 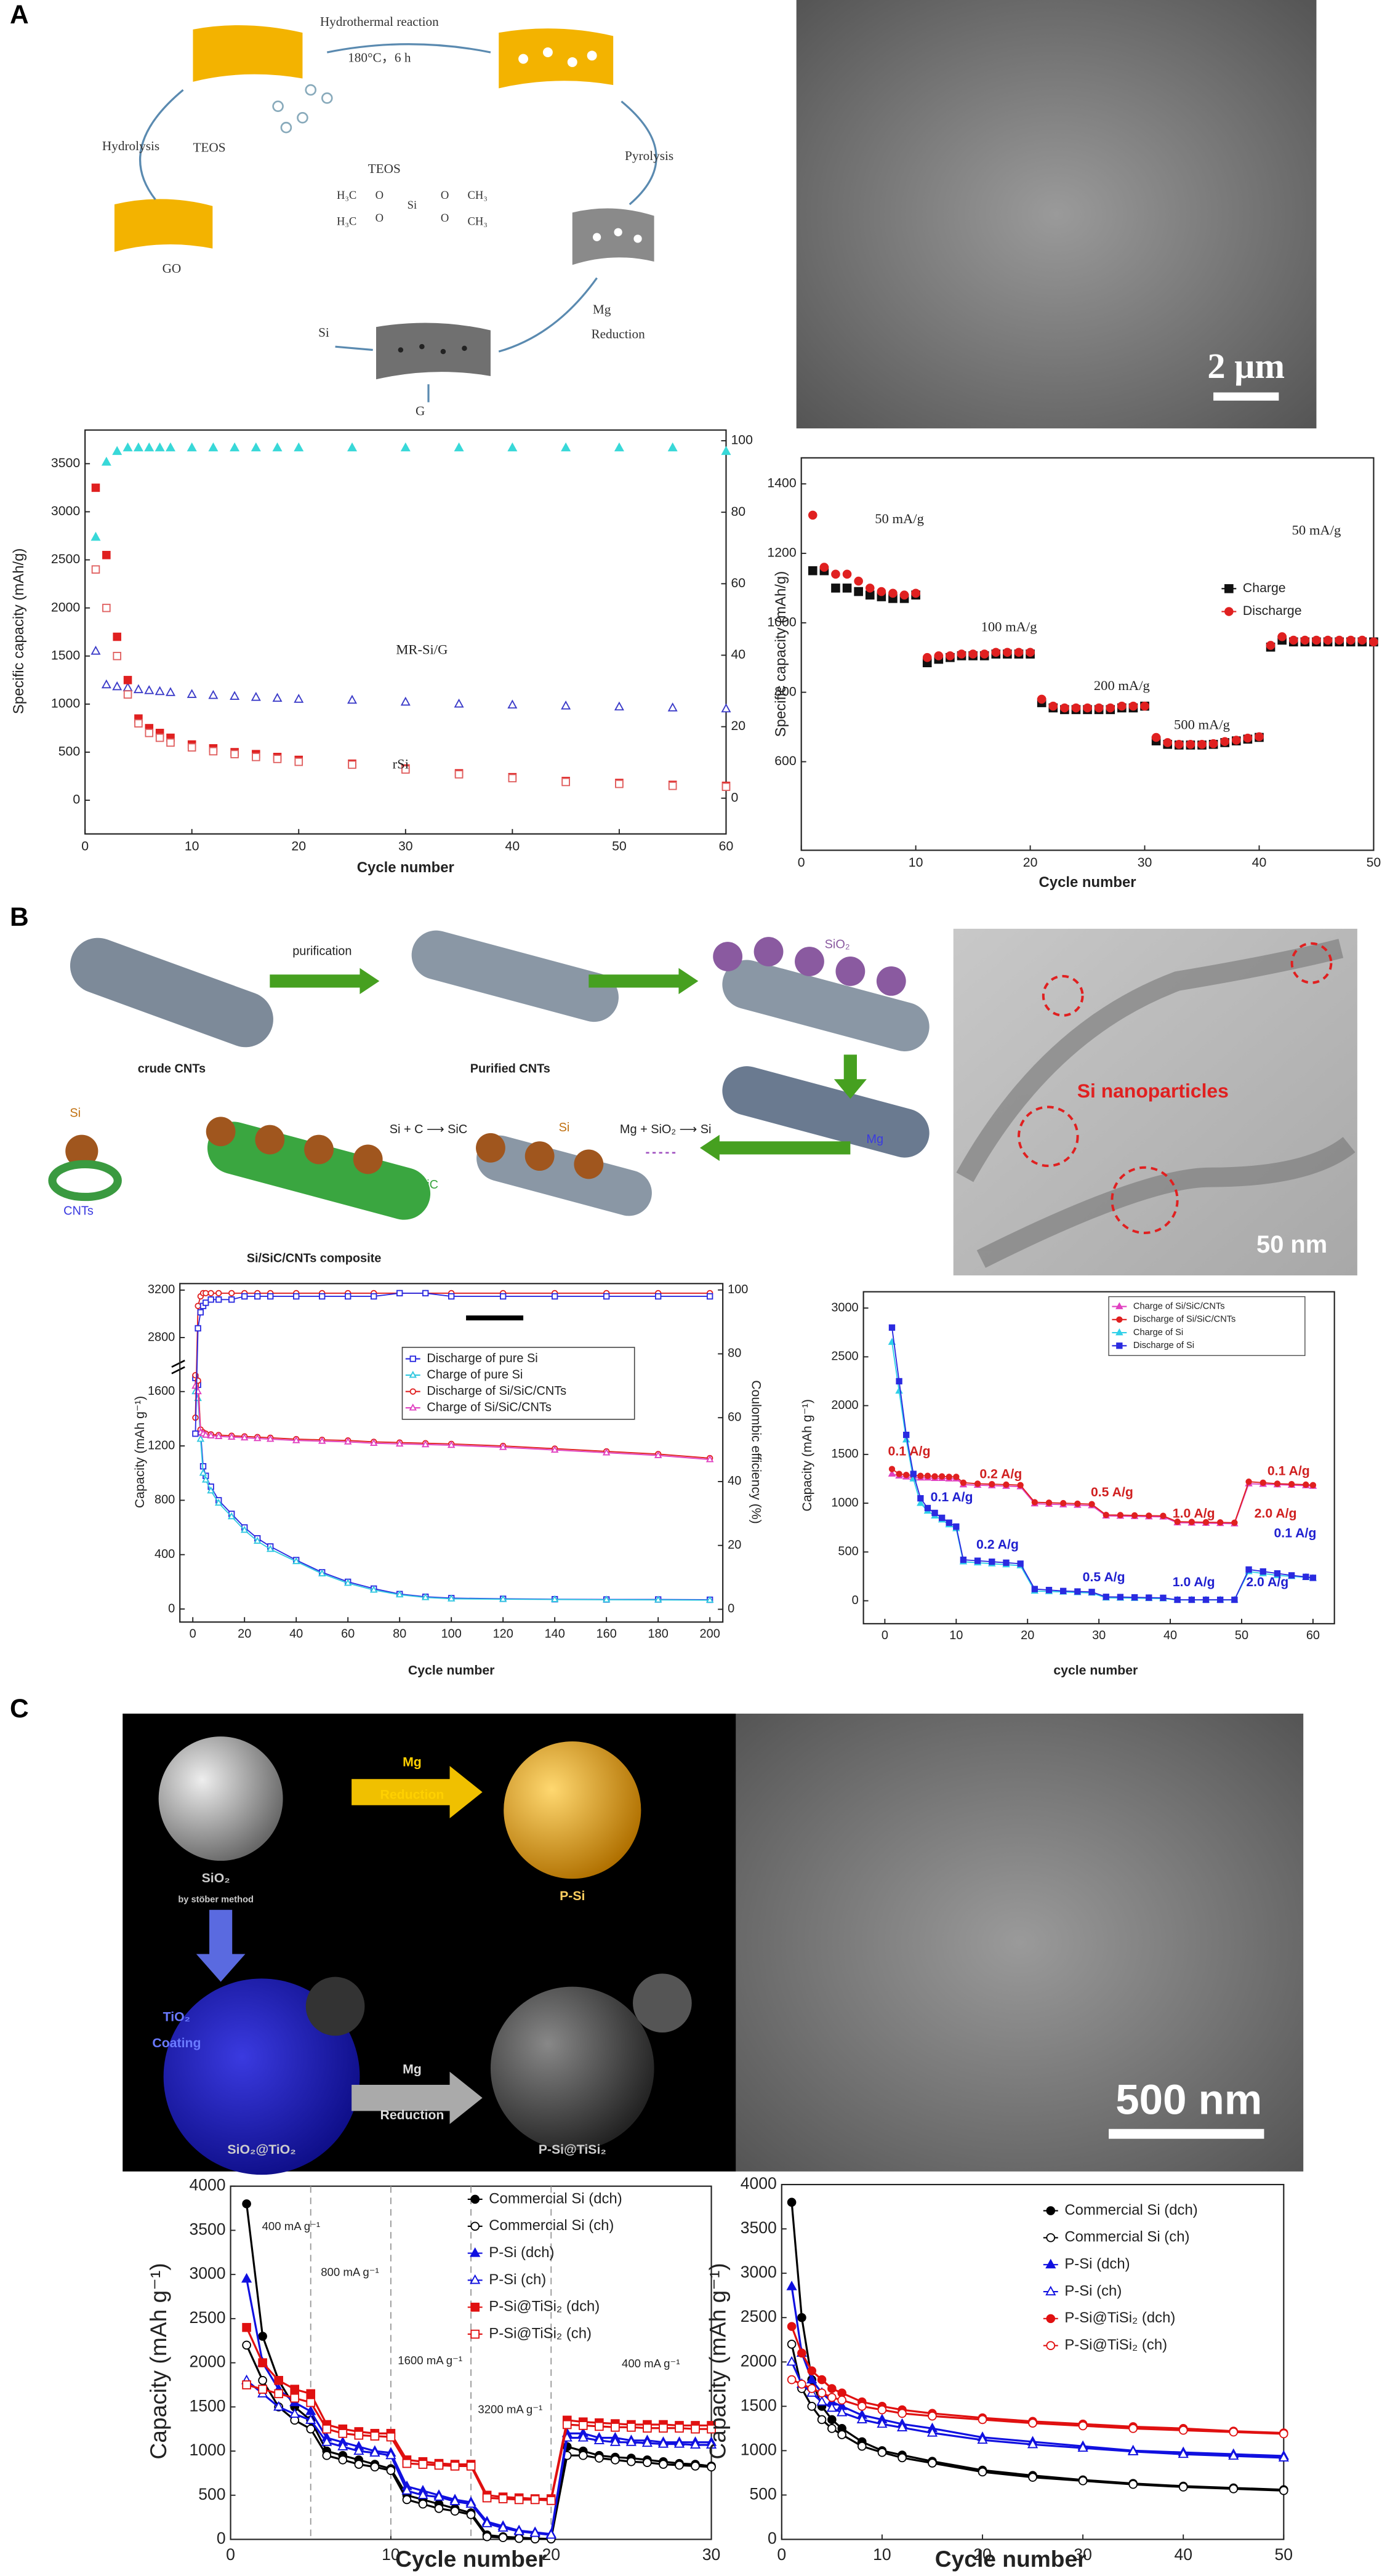 I want to click on y-tick-label: 500, so click(x=69, y=751).